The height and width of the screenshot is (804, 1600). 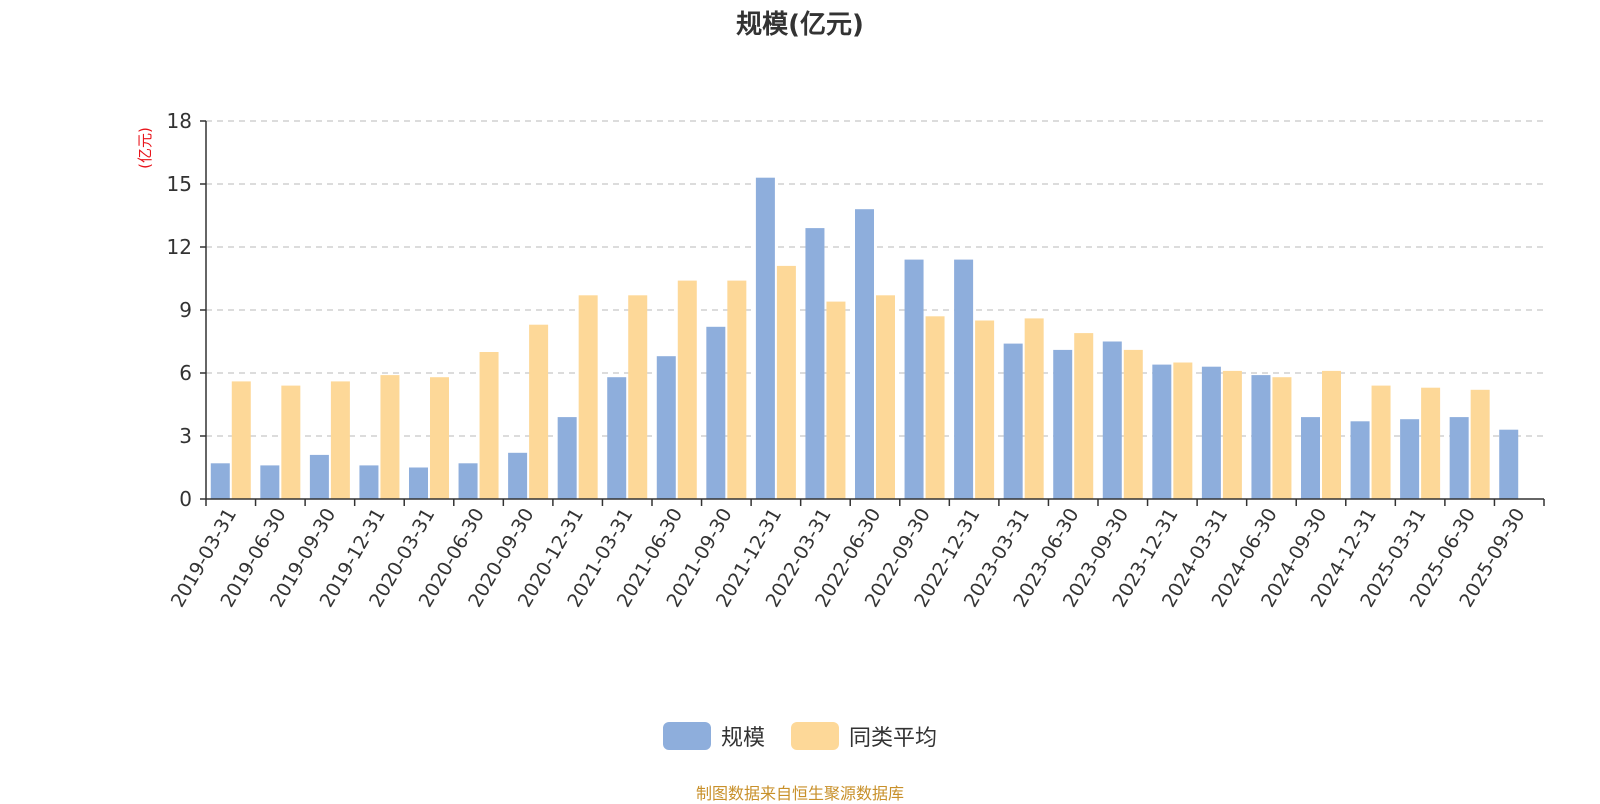 I want to click on y-tick-label: 6, so click(x=185, y=373).